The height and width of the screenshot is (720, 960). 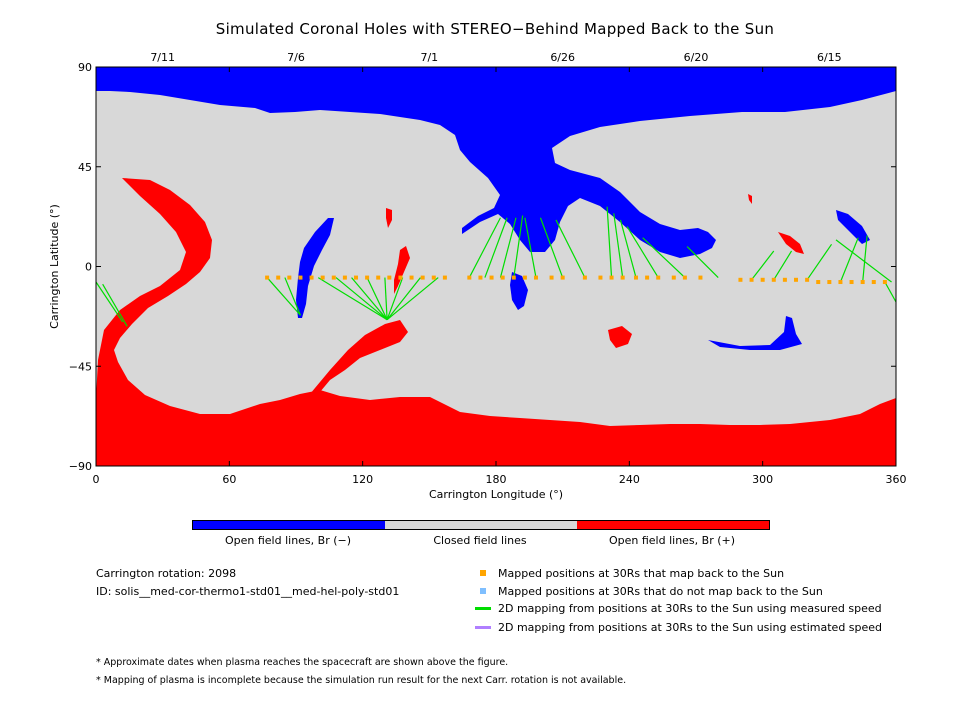 What do you see at coordinates (166, 573) in the screenshot?
I see `rotation-info: Carrington rotation: 2098` at bounding box center [166, 573].